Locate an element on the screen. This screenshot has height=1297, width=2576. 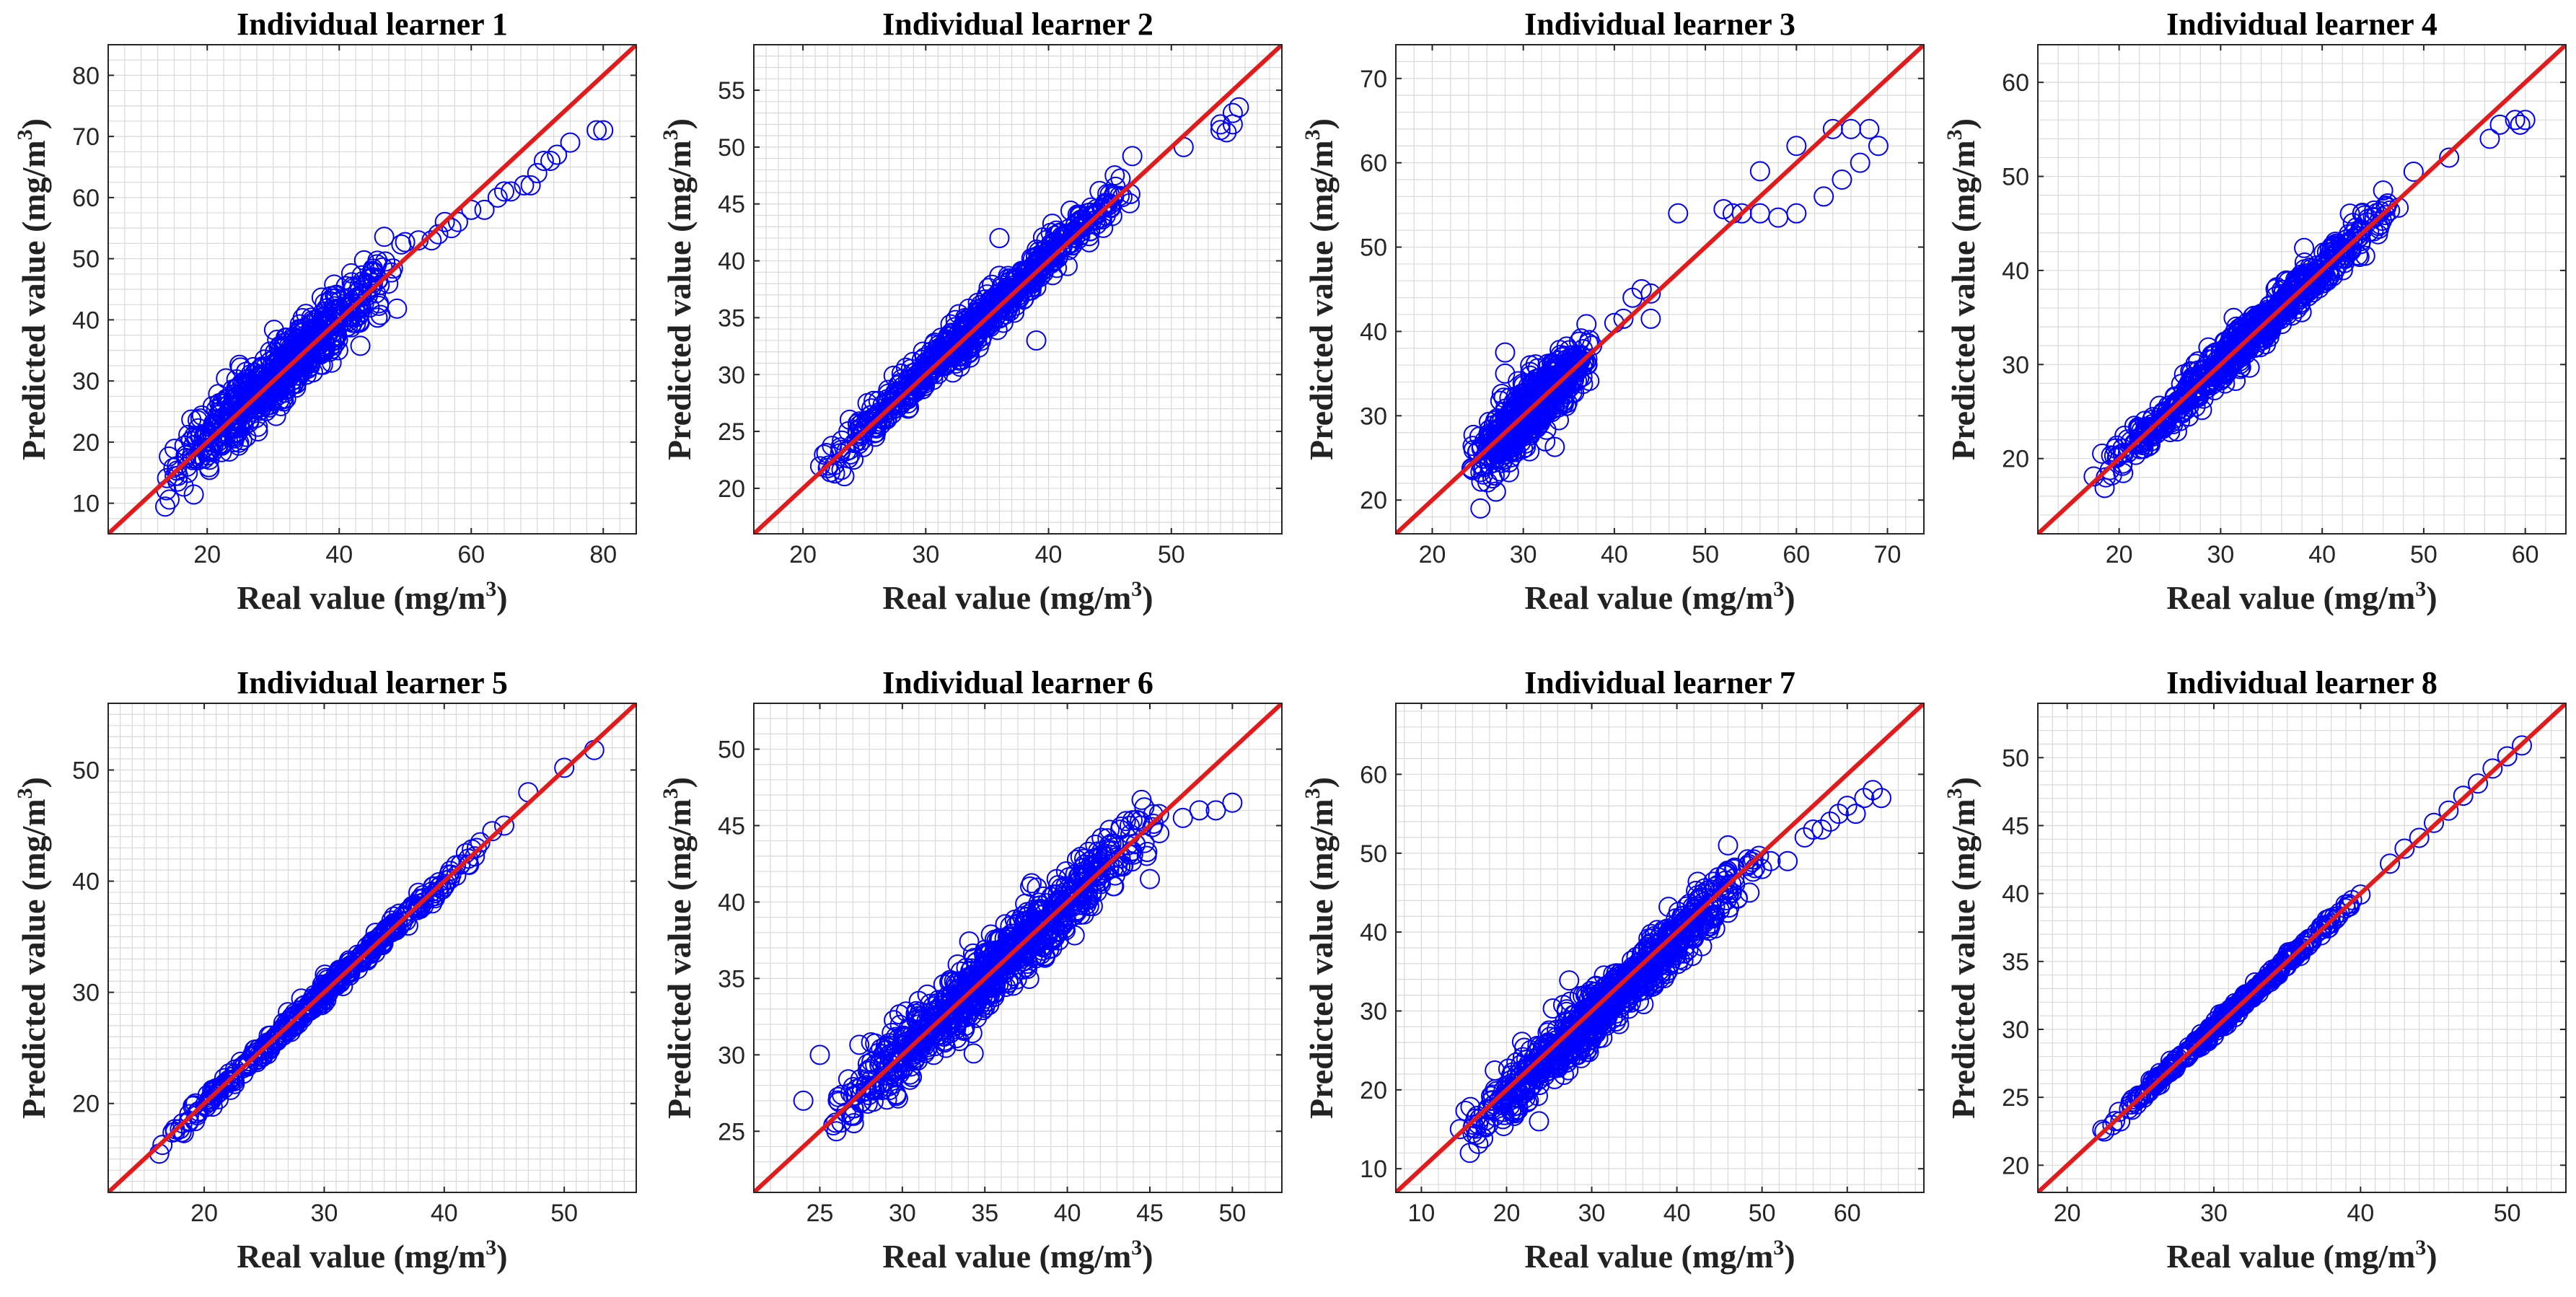
y-tick-label: 60 is located at coordinates (1373, 163).